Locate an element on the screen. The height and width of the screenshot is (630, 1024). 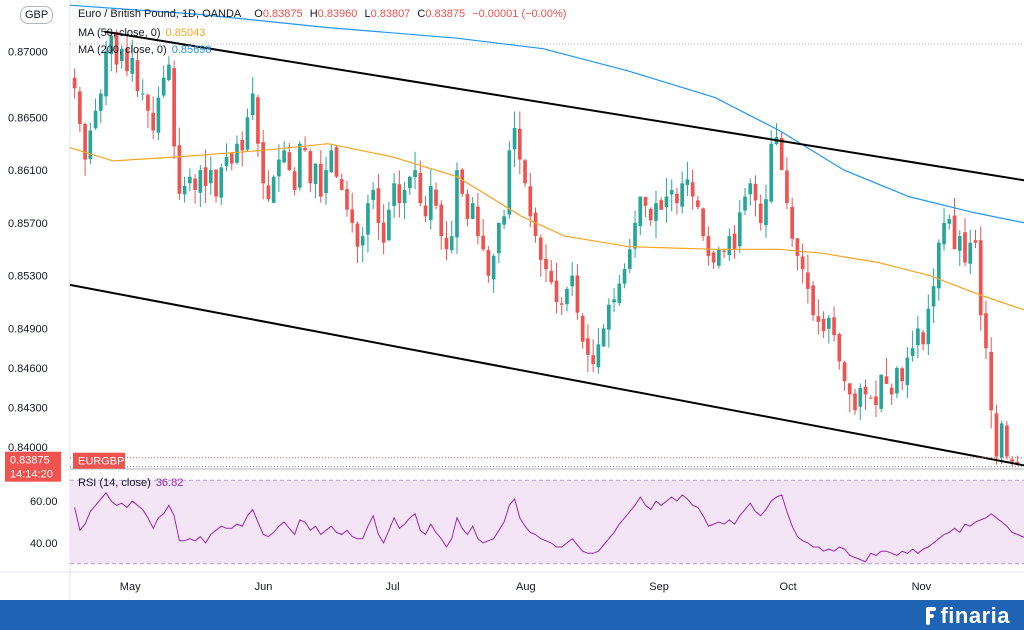
symbol-title: Euro / British Pound, 1D, OANDA is located at coordinates (160, 14).